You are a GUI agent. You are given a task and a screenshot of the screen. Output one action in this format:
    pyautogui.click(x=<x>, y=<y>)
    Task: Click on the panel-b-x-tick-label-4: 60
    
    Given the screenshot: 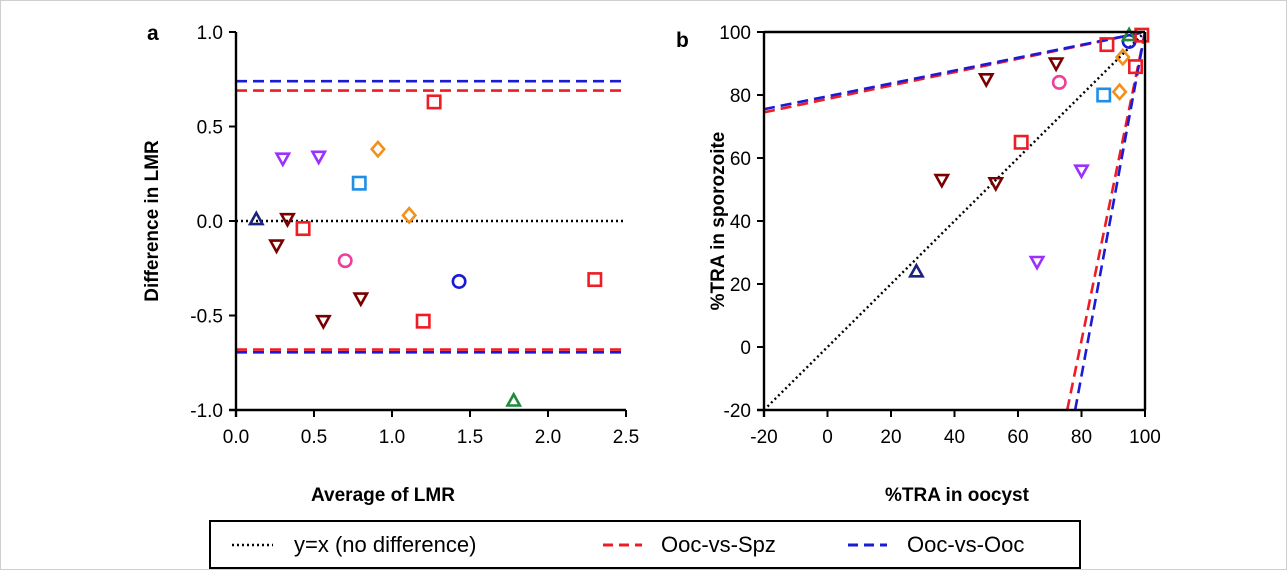 What is the action you would take?
    pyautogui.click(x=1017, y=437)
    